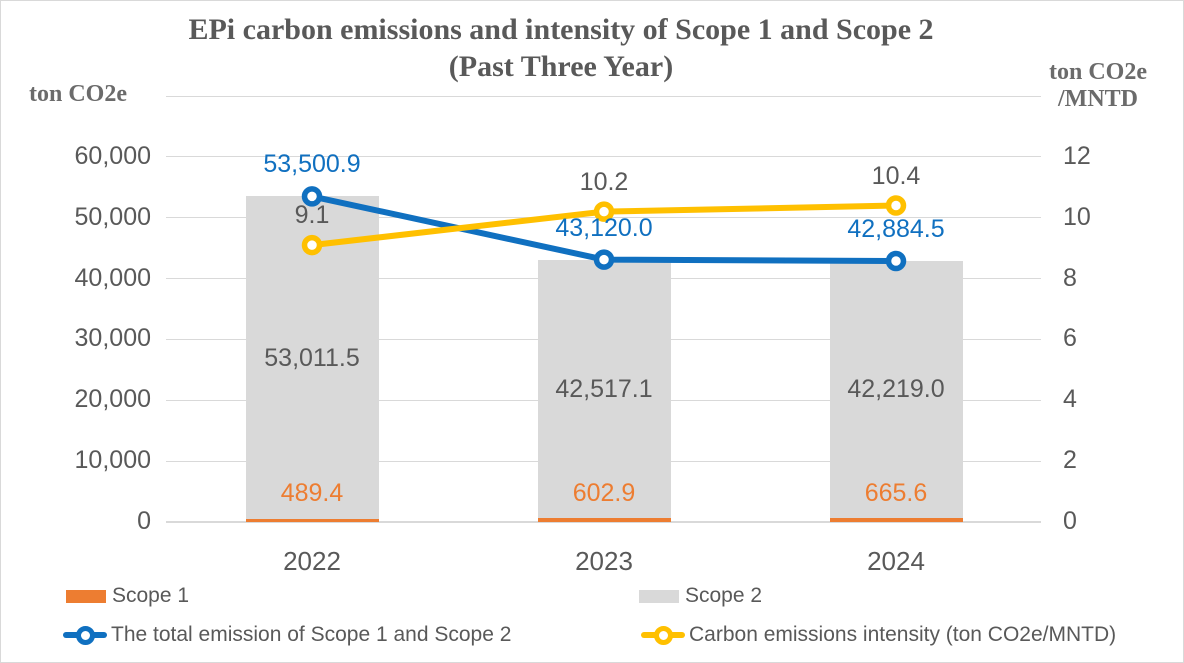 The height and width of the screenshot is (663, 1184). I want to click on left-axis-unit-label: ton CO2e, so click(78, 94).